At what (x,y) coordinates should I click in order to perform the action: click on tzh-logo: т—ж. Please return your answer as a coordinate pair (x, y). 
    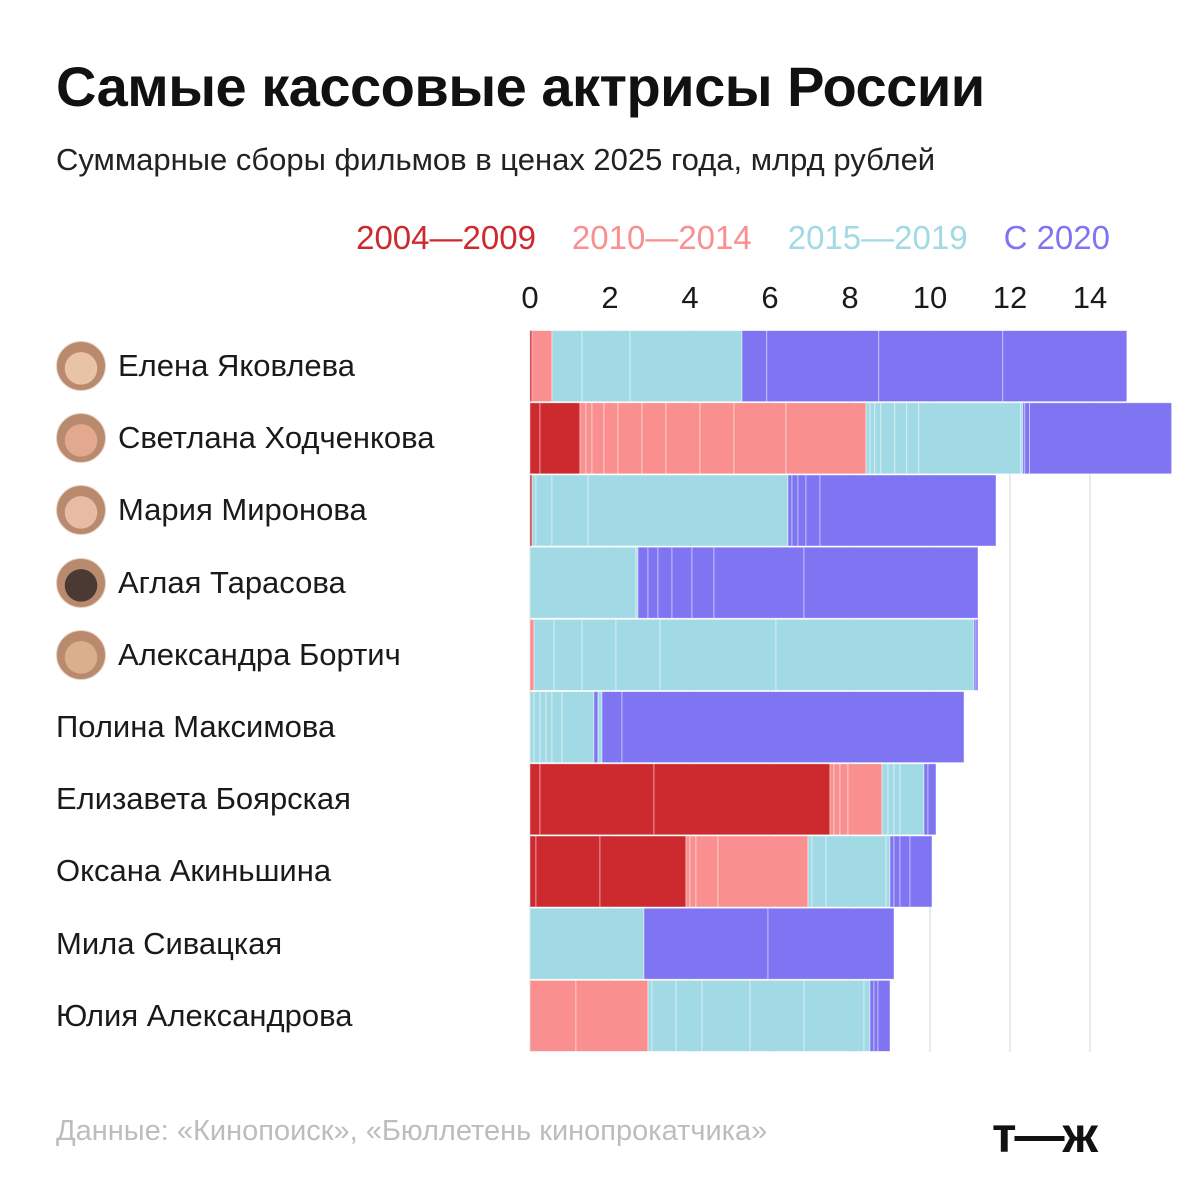
    Looking at the image, I should click on (1045, 1135).